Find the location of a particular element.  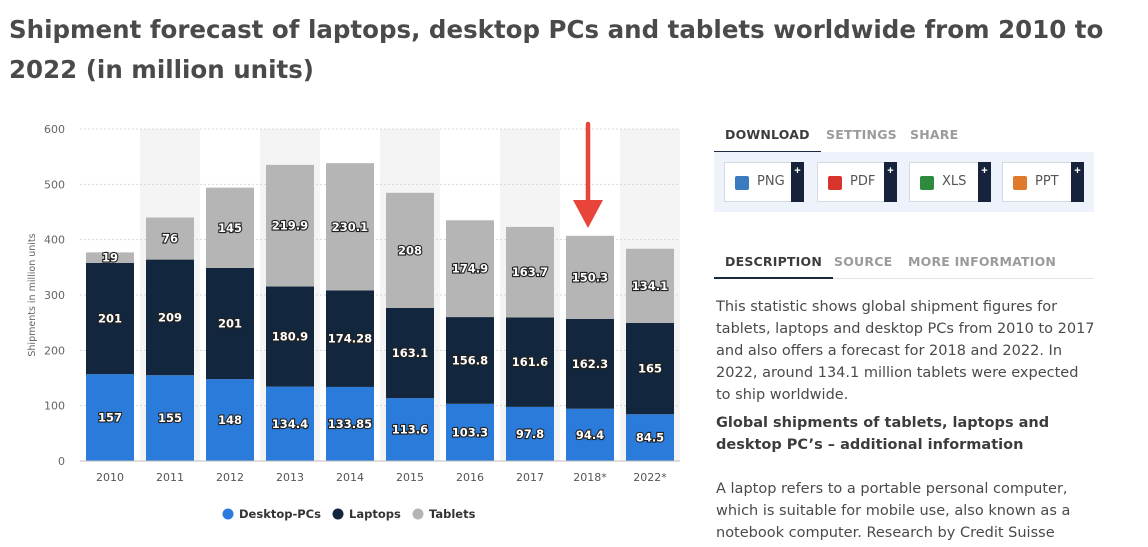

data-label: 156.8 is located at coordinates (470, 360).